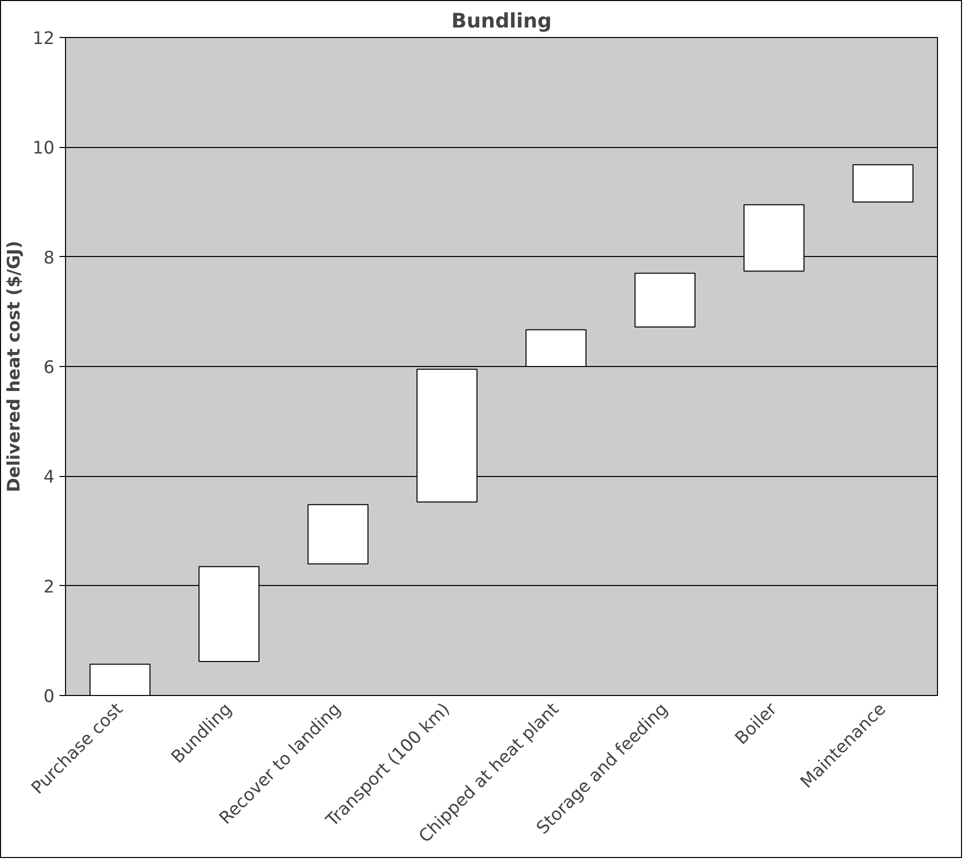 This screenshot has width=964, height=860. I want to click on y-tick-label: 2, so click(49, 587).